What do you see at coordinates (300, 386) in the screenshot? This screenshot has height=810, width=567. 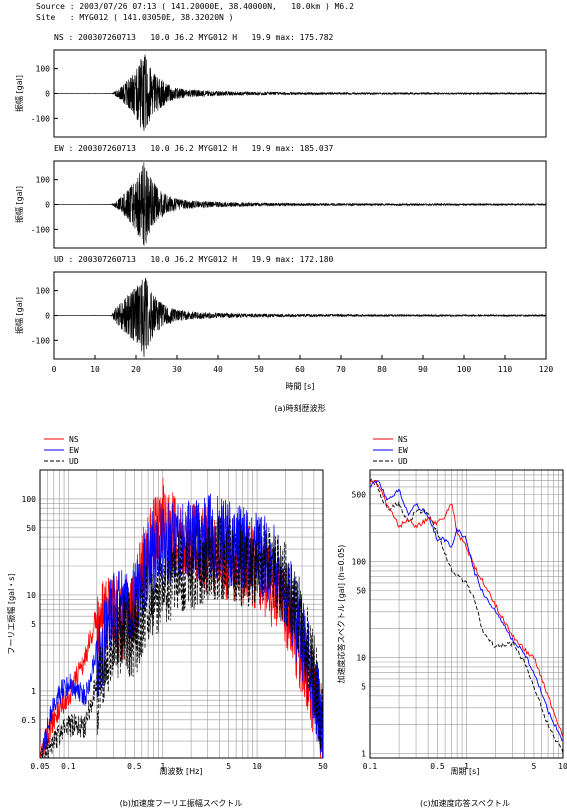 I see `time-axis-label: 時間 [s]` at bounding box center [300, 386].